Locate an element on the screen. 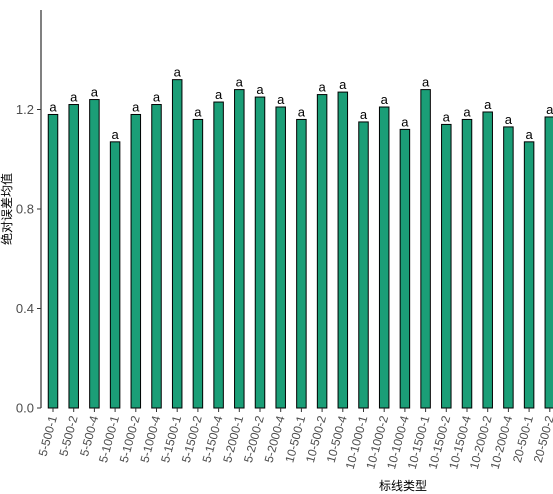 The image size is (553, 494). y-axis-ticks: 0.0 0.4 0.8 1.2 is located at coordinates (28, 259).